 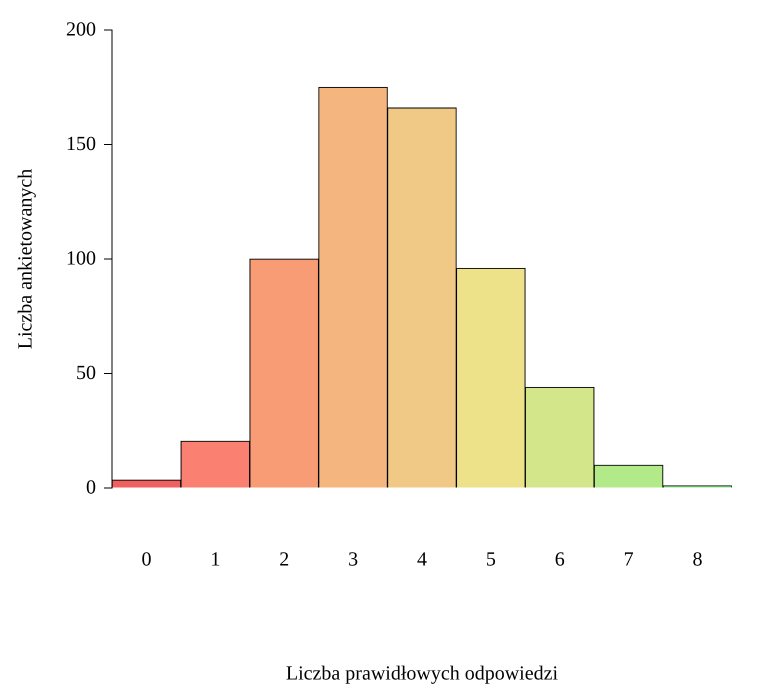 What do you see at coordinates (215, 559) in the screenshot?
I see `x-tick-label: 1` at bounding box center [215, 559].